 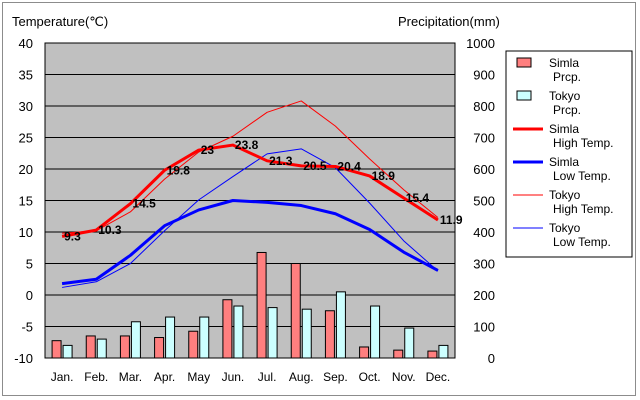 What do you see at coordinates (144, 204) in the screenshot?
I see `data-label: 14.5` at bounding box center [144, 204].